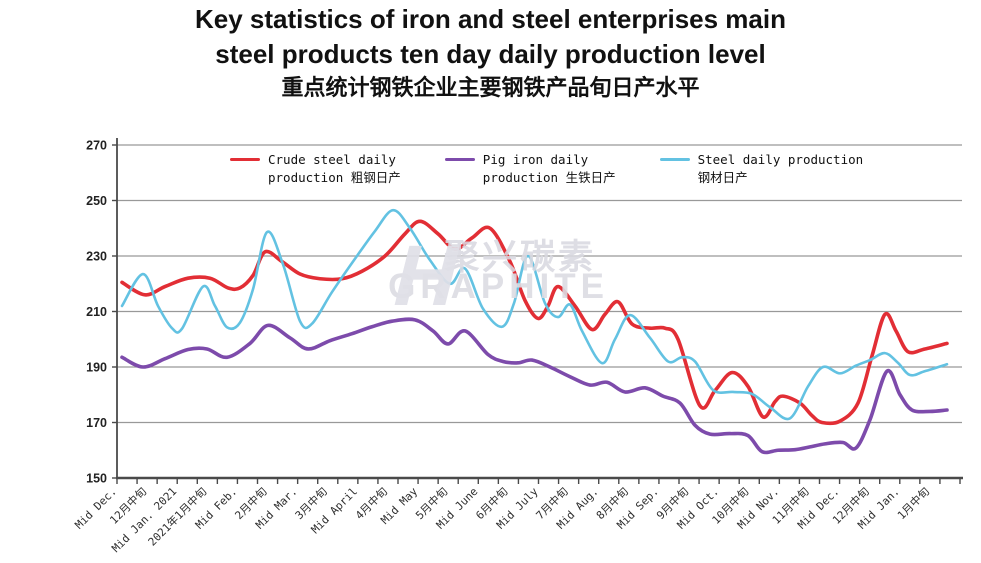  I want to click on x-tick-label-0: Mid Dec., so click(95, 508).